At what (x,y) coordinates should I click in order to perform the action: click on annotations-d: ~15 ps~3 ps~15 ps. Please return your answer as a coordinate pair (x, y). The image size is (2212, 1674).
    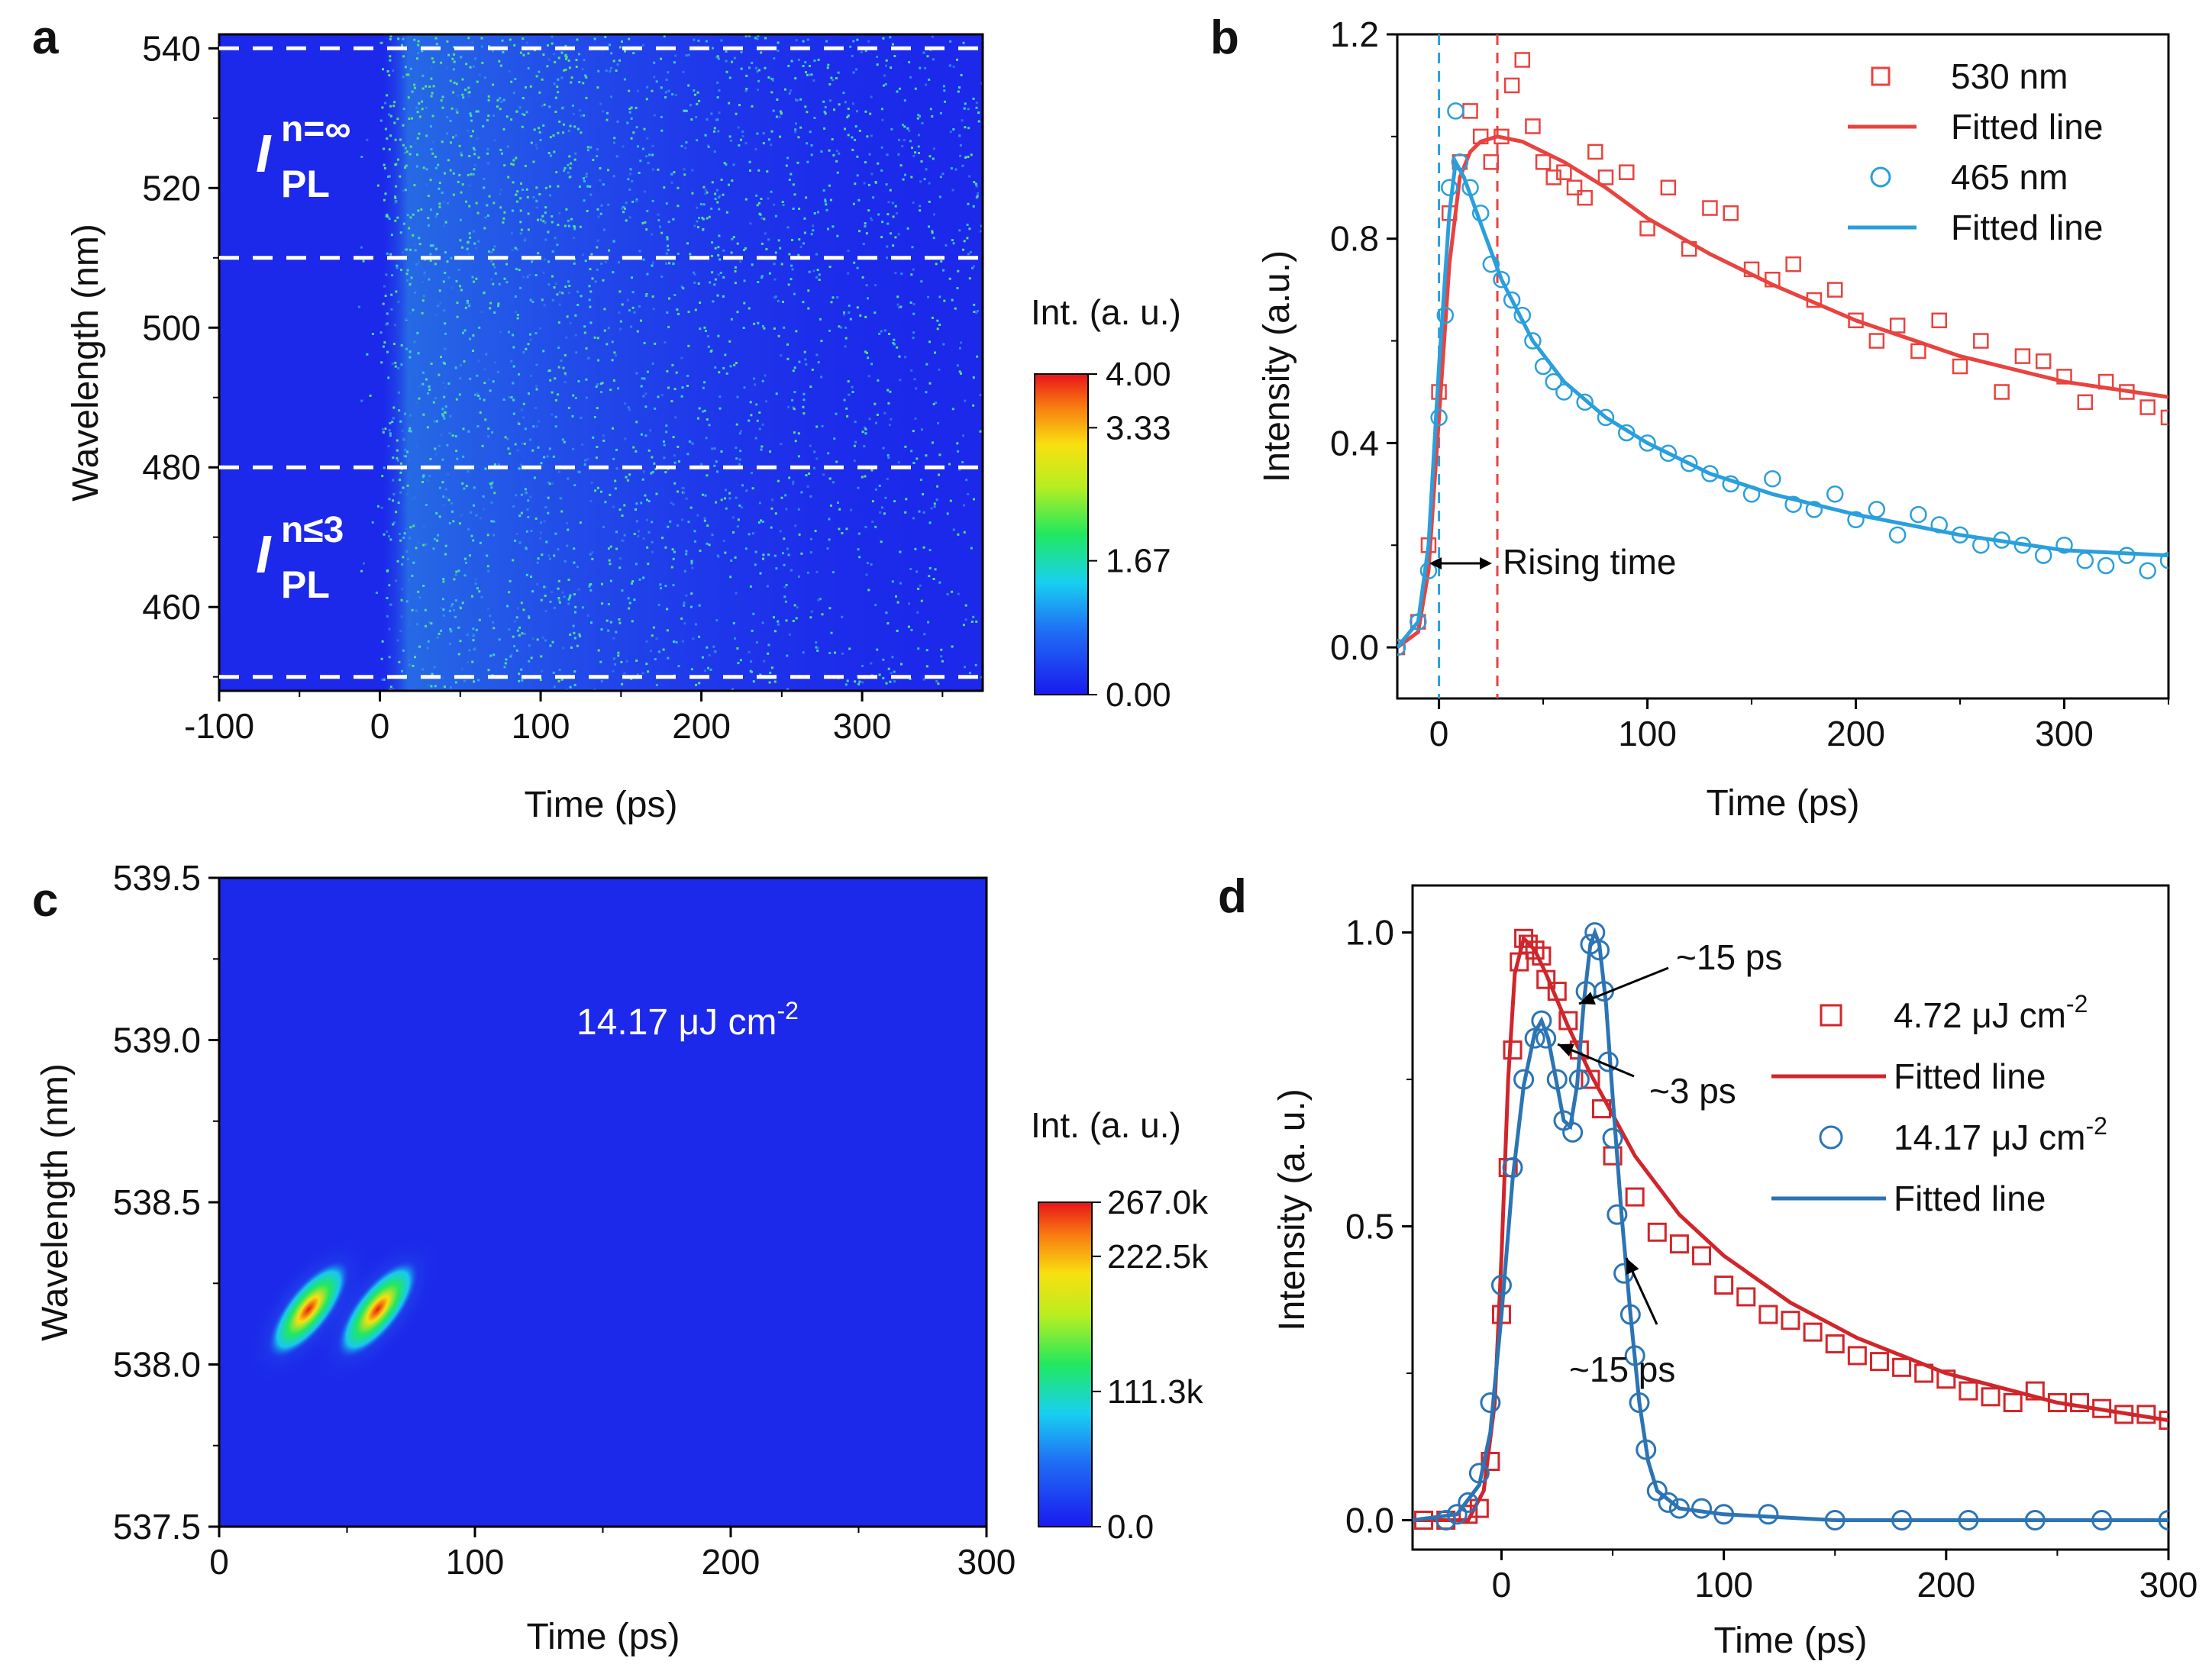
    Looking at the image, I should click on (1670, 1163).